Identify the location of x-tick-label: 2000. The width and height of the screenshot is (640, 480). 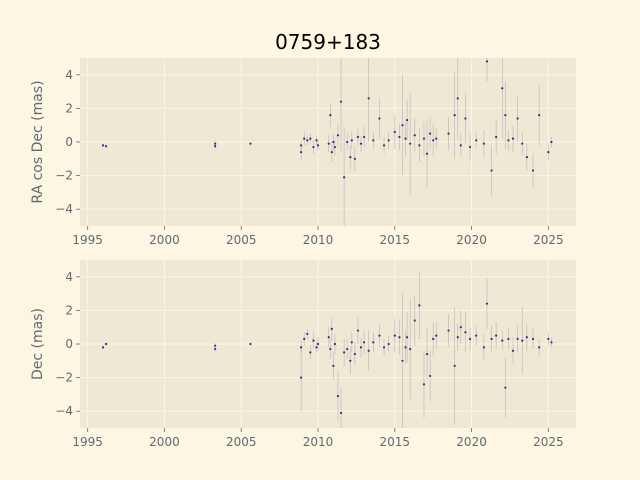
(164, 240).